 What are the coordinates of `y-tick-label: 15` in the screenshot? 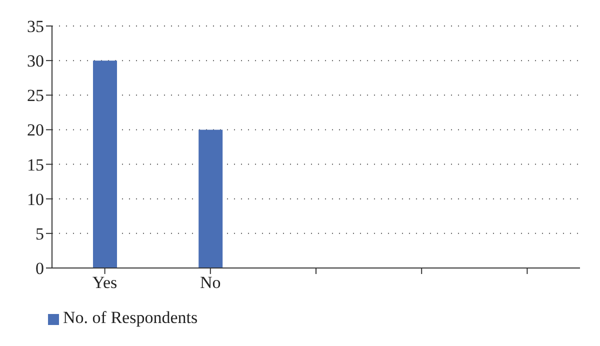 It's located at (35, 164).